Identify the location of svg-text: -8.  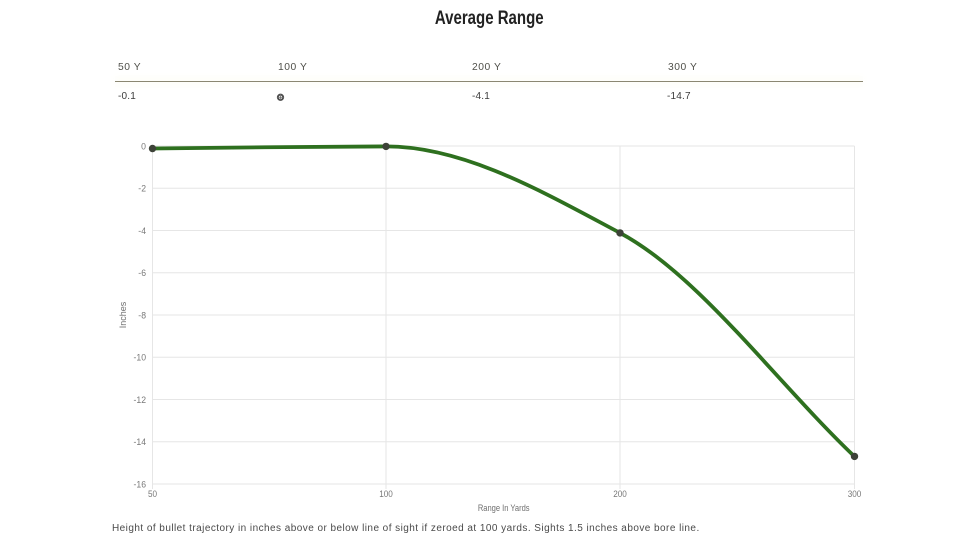
(142, 315).